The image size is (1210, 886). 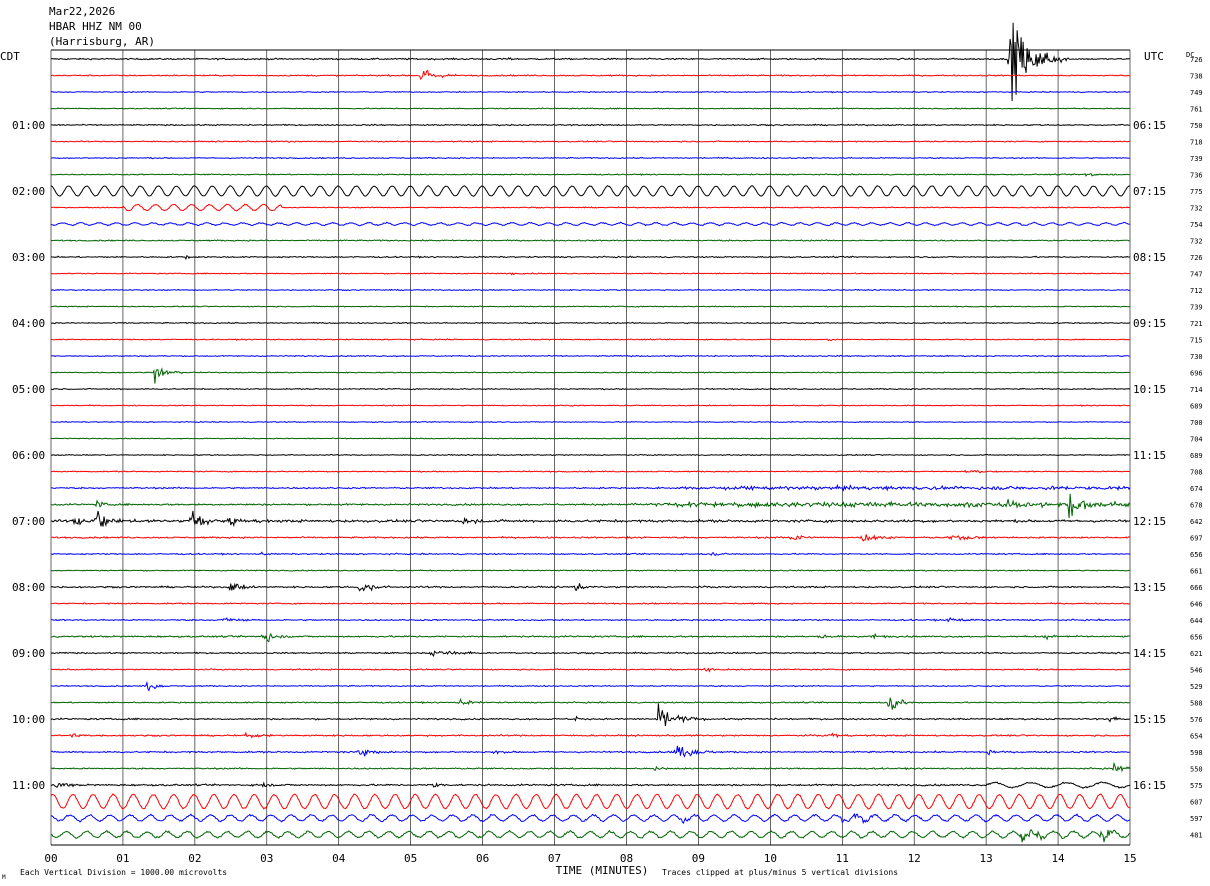 I want to click on right-hour-label: 16:15, so click(x=1149, y=785).